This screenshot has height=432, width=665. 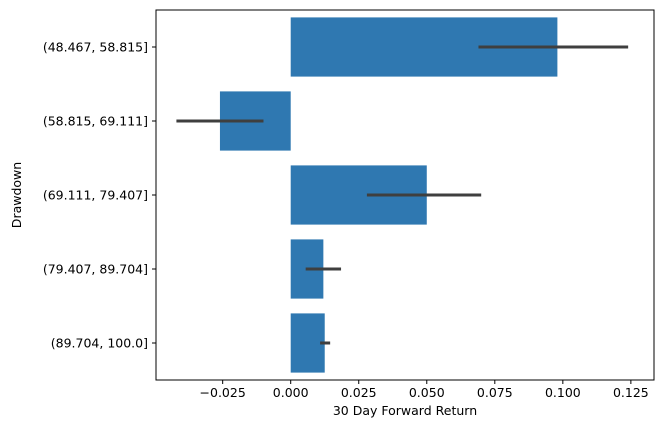 What do you see at coordinates (495, 392) in the screenshot?
I see `x-tick-label-4: 0.075` at bounding box center [495, 392].